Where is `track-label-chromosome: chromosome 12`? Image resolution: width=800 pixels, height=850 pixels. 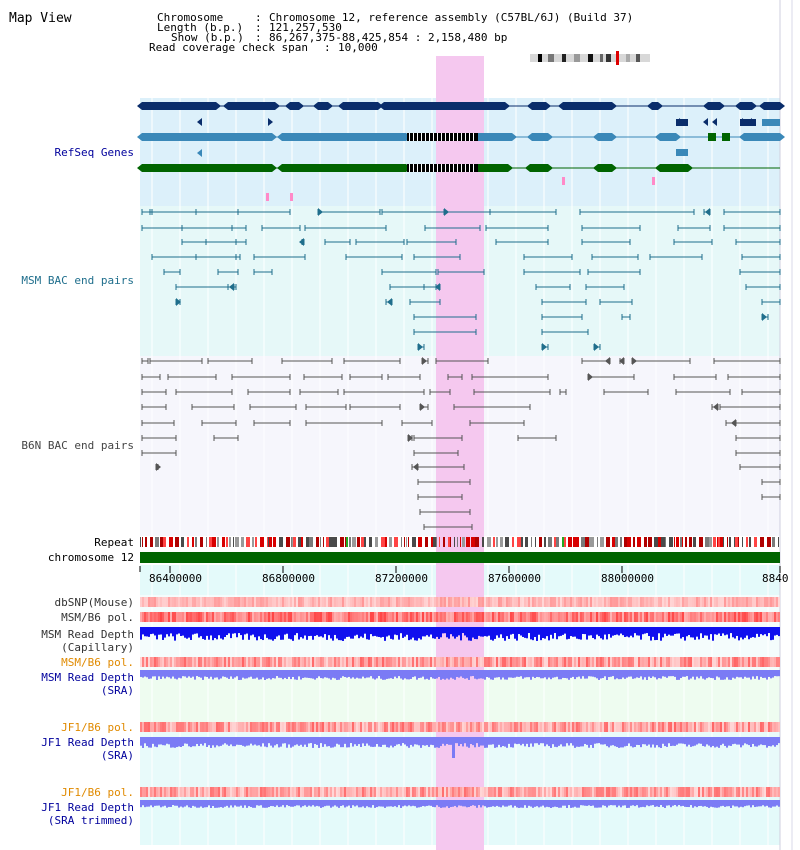 track-label-chromosome: chromosome 12 is located at coordinates (91, 557).